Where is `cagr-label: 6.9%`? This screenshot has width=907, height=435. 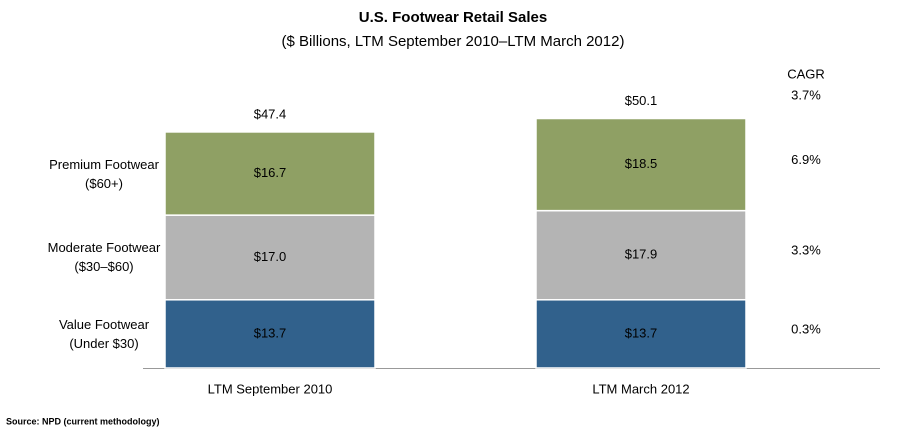
cagr-label: 6.9% is located at coordinates (806, 159).